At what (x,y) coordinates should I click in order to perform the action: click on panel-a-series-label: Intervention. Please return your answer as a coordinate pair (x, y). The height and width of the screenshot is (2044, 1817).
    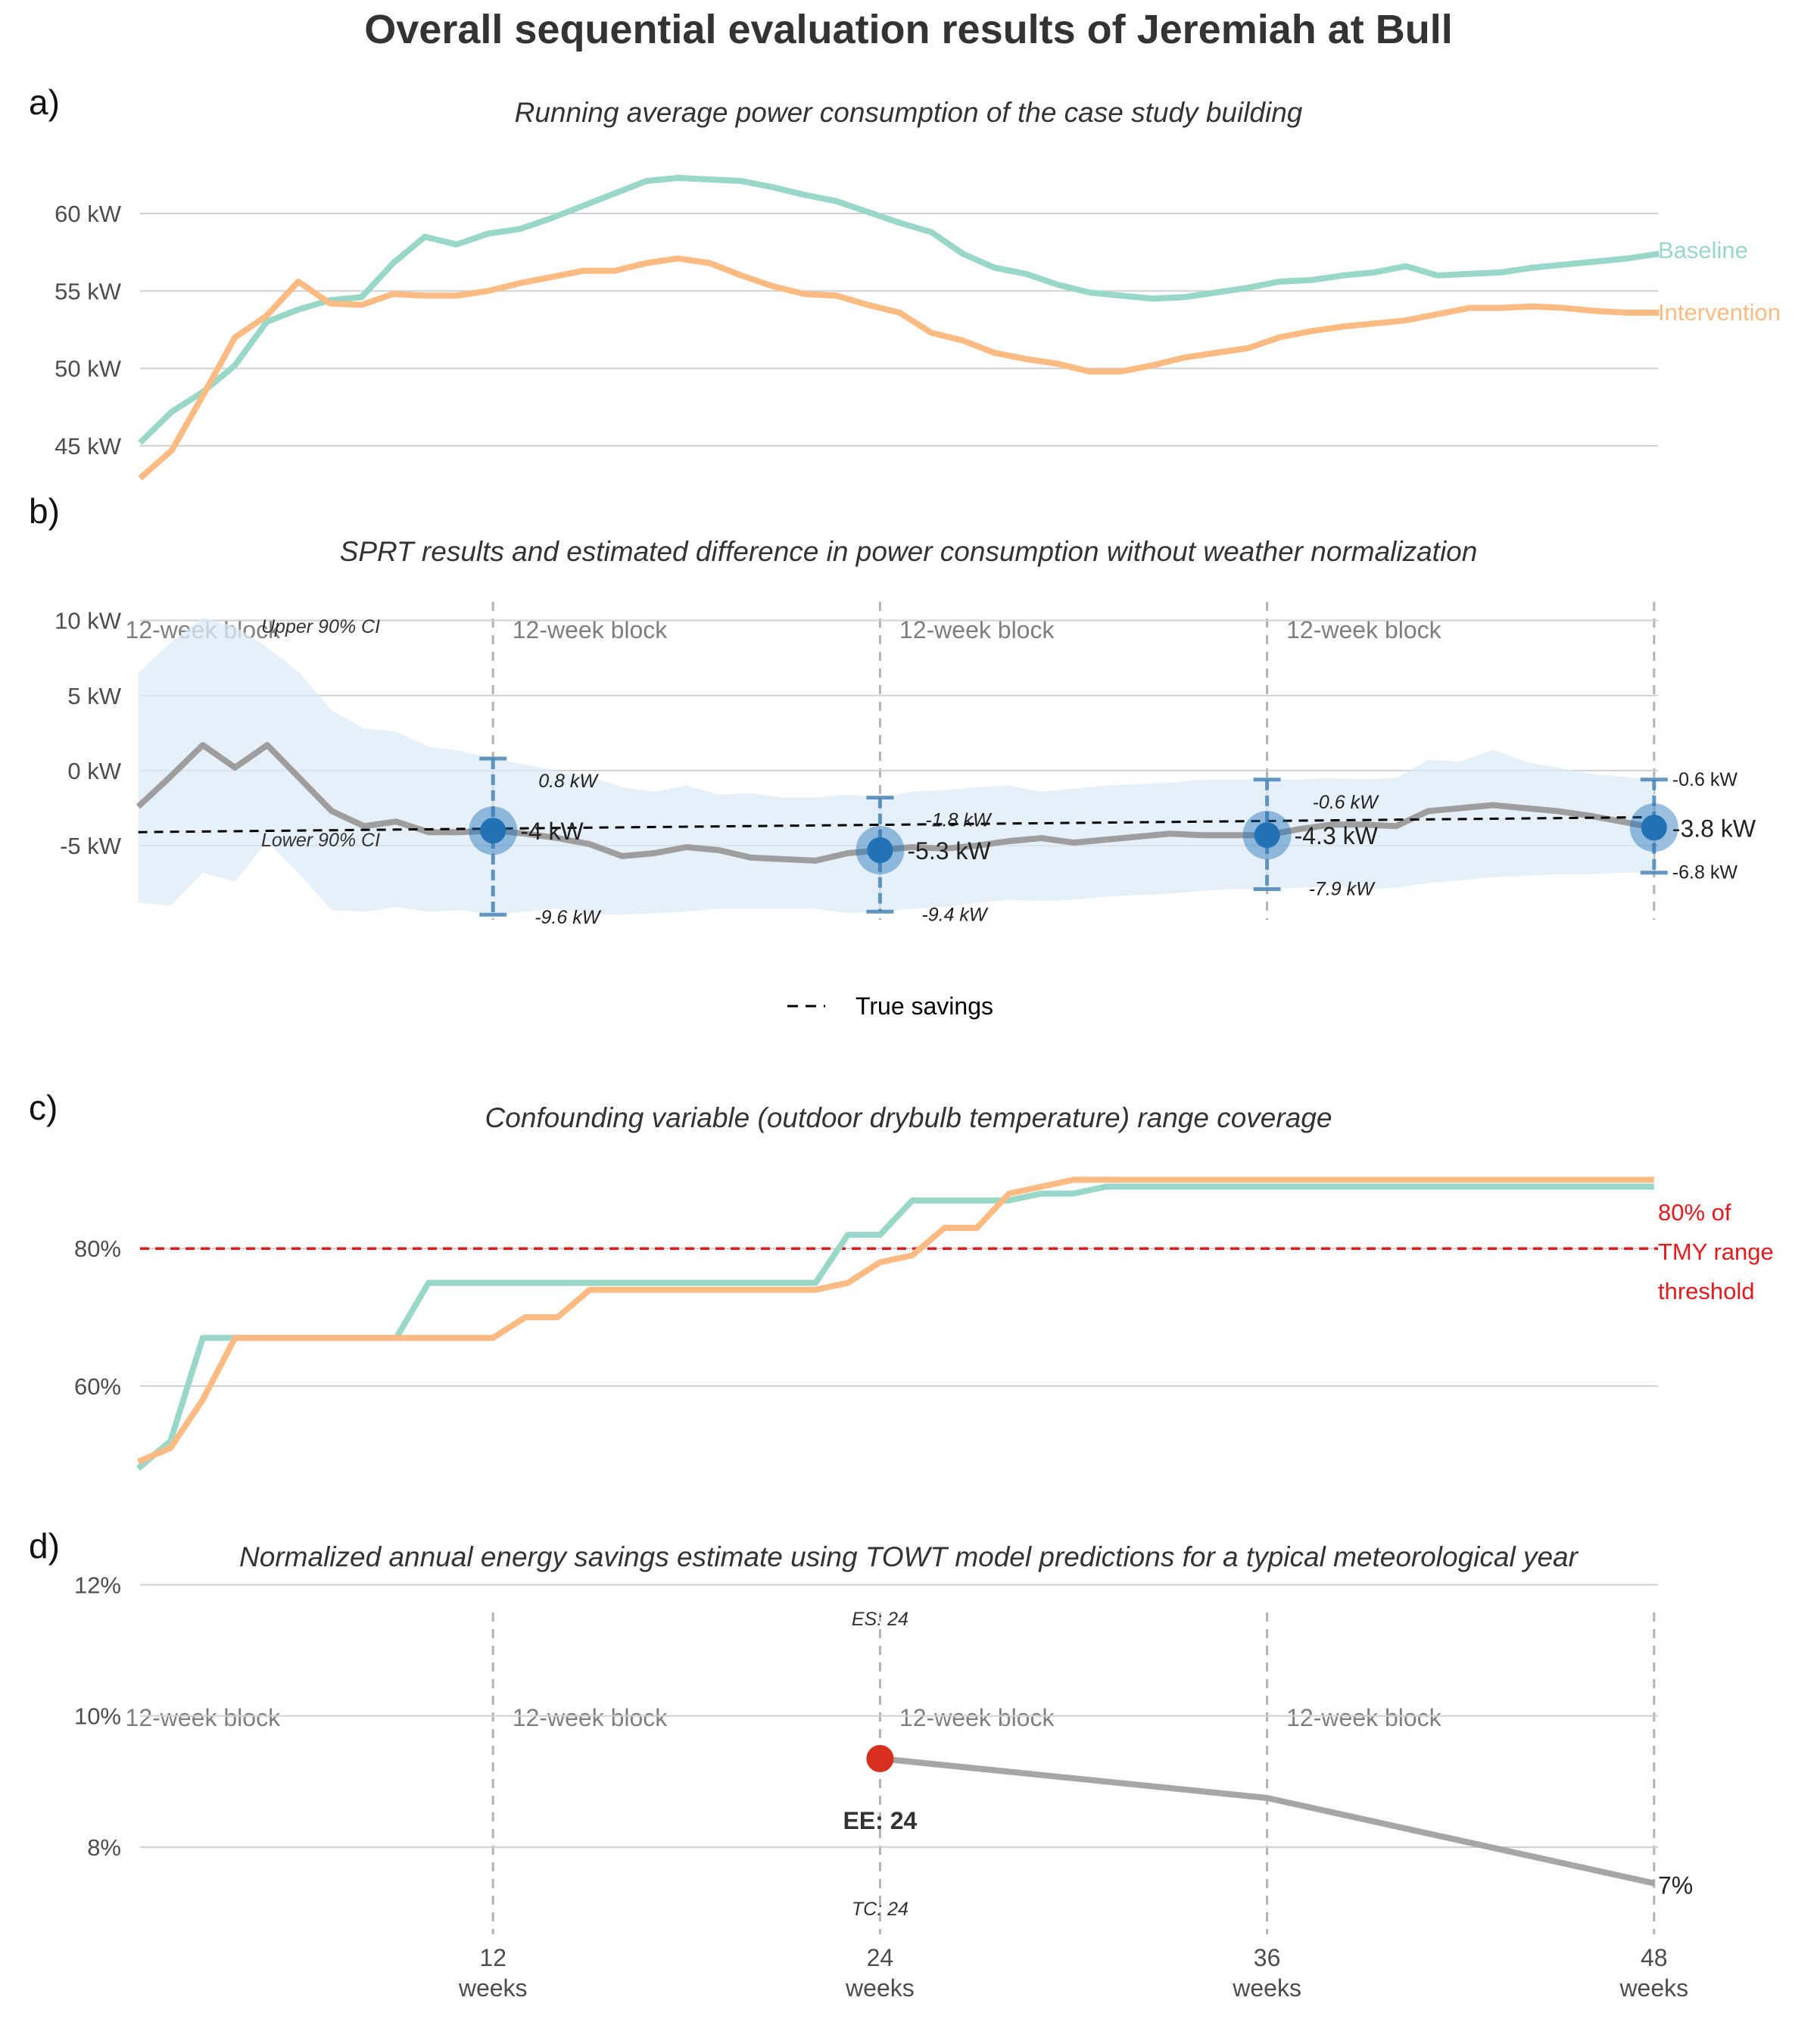
    Looking at the image, I should click on (1719, 312).